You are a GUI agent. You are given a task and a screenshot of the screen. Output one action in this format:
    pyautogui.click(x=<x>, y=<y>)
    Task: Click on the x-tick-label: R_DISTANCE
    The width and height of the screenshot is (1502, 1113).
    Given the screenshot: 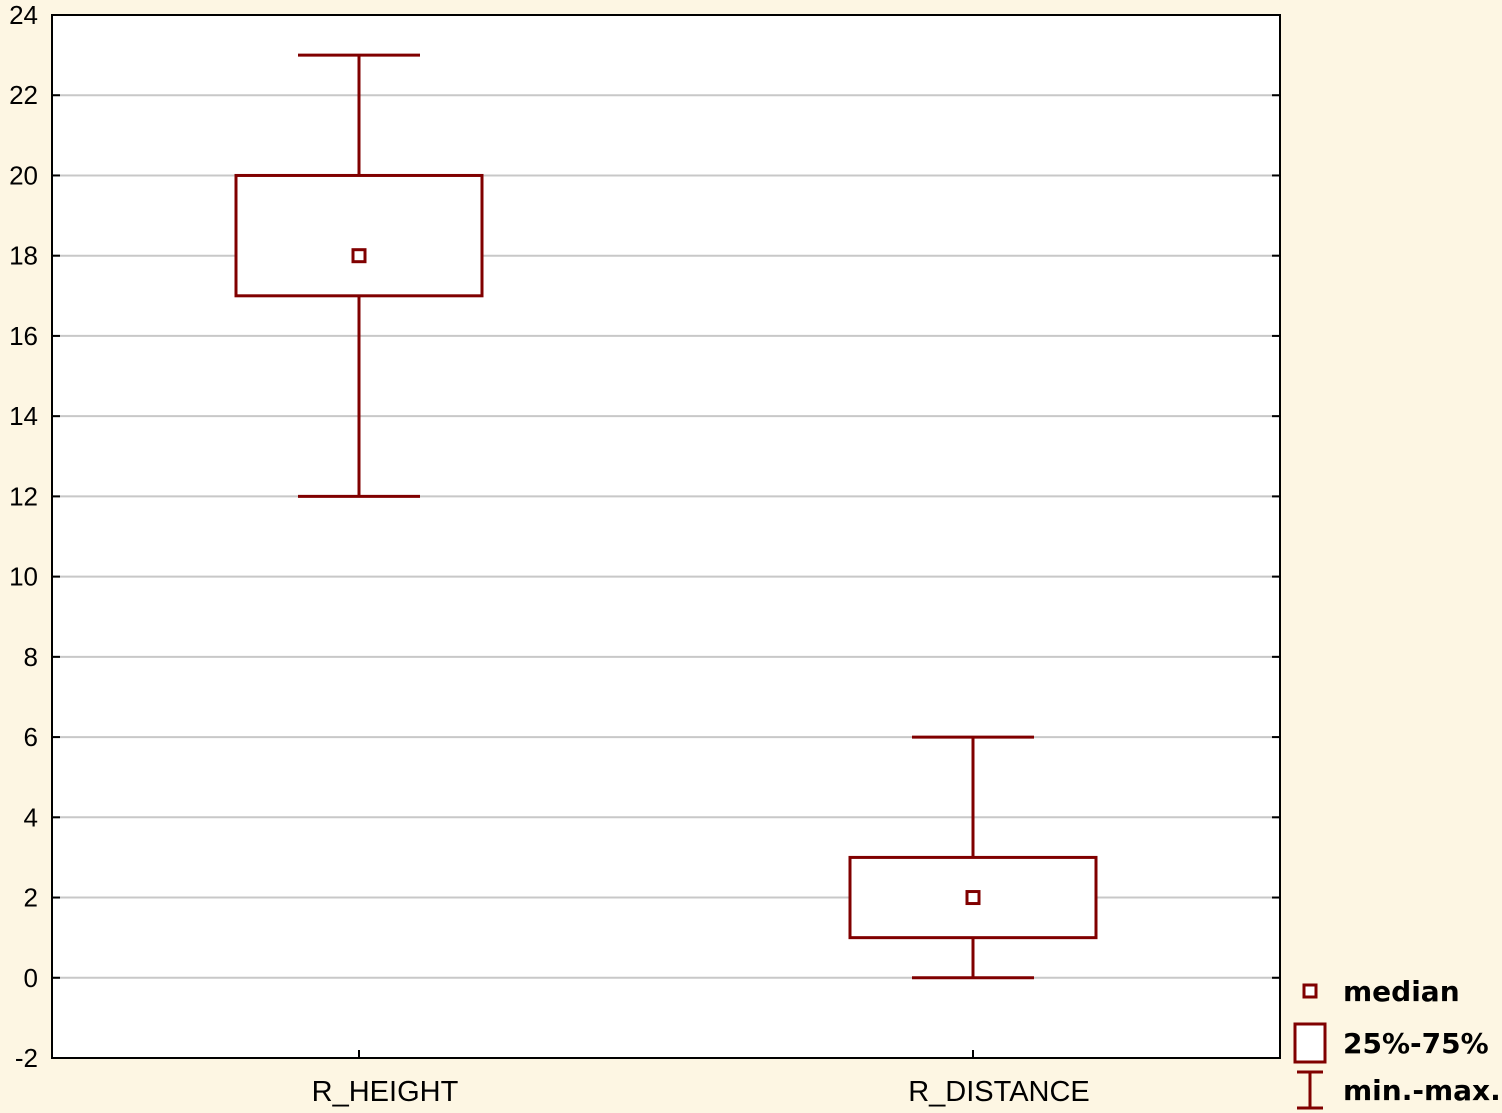 What is the action you would take?
    pyautogui.click(x=999, y=1092)
    